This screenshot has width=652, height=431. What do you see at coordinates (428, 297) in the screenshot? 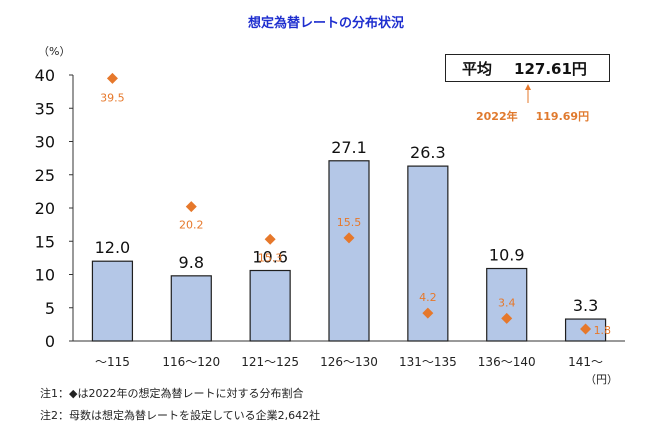
I see `marker-value-label: 4.2` at bounding box center [428, 297].